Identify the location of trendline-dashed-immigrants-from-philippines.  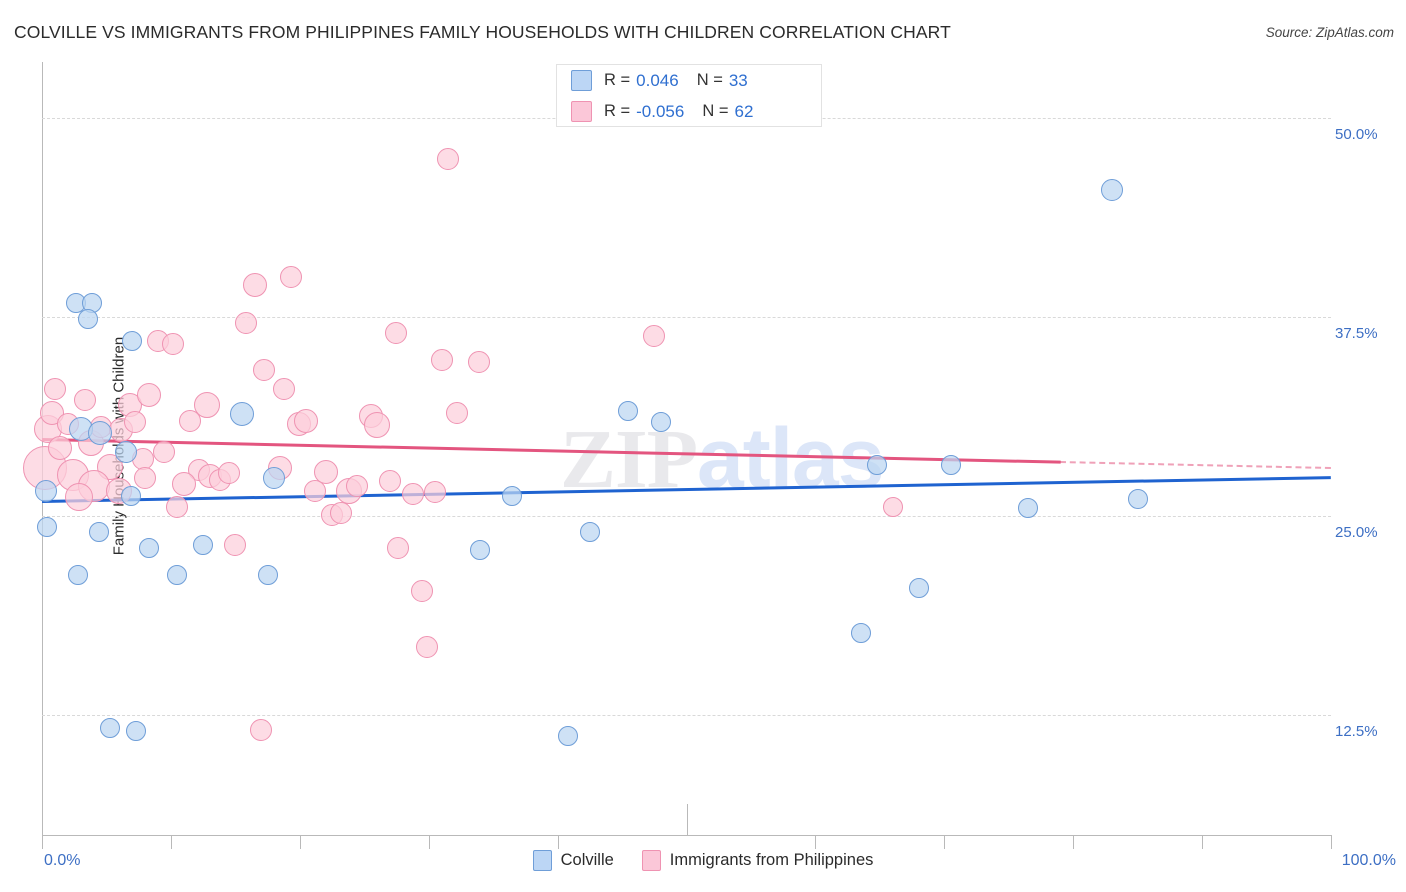
(1195, 464).